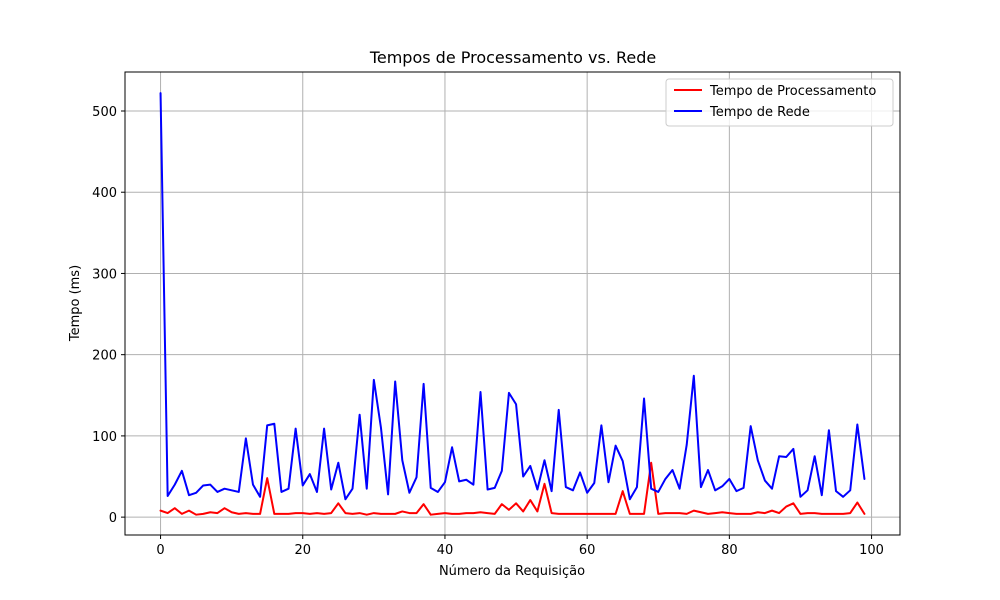 The height and width of the screenshot is (600, 1000). Describe the element at coordinates (160, 550) in the screenshot. I see `x-tick-label: 0` at that location.